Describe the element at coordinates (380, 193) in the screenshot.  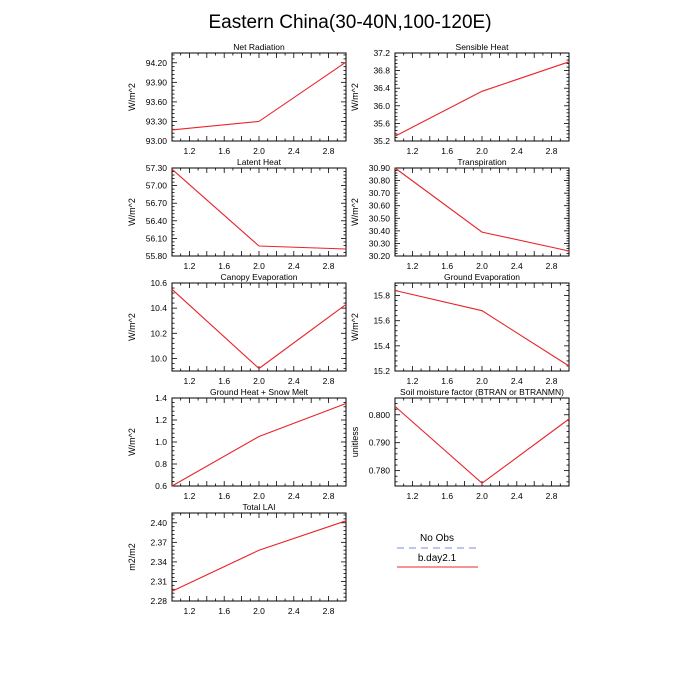
I see `y-tick-label: 30.70` at that location.